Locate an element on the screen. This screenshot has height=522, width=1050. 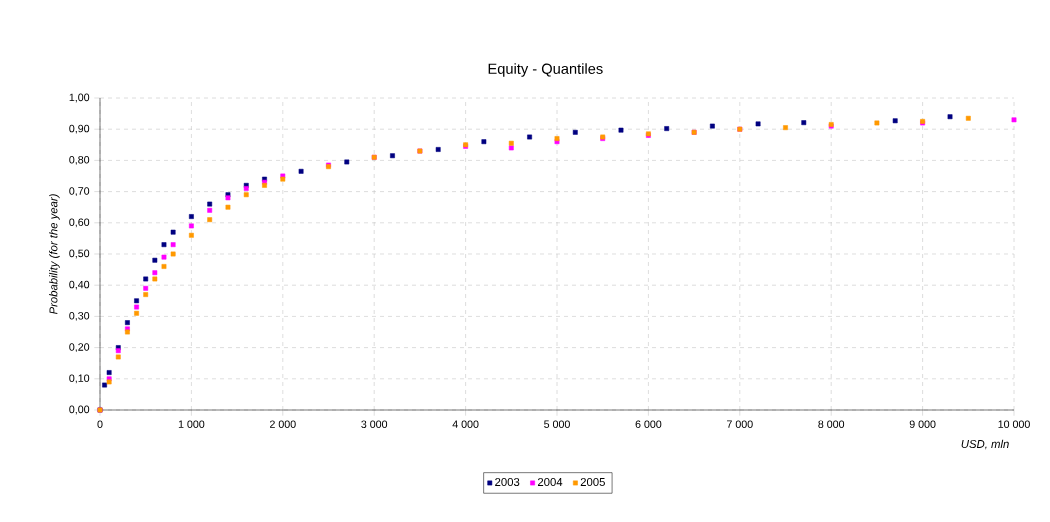
x-tick-label: 1 000 is located at coordinates (191, 424).